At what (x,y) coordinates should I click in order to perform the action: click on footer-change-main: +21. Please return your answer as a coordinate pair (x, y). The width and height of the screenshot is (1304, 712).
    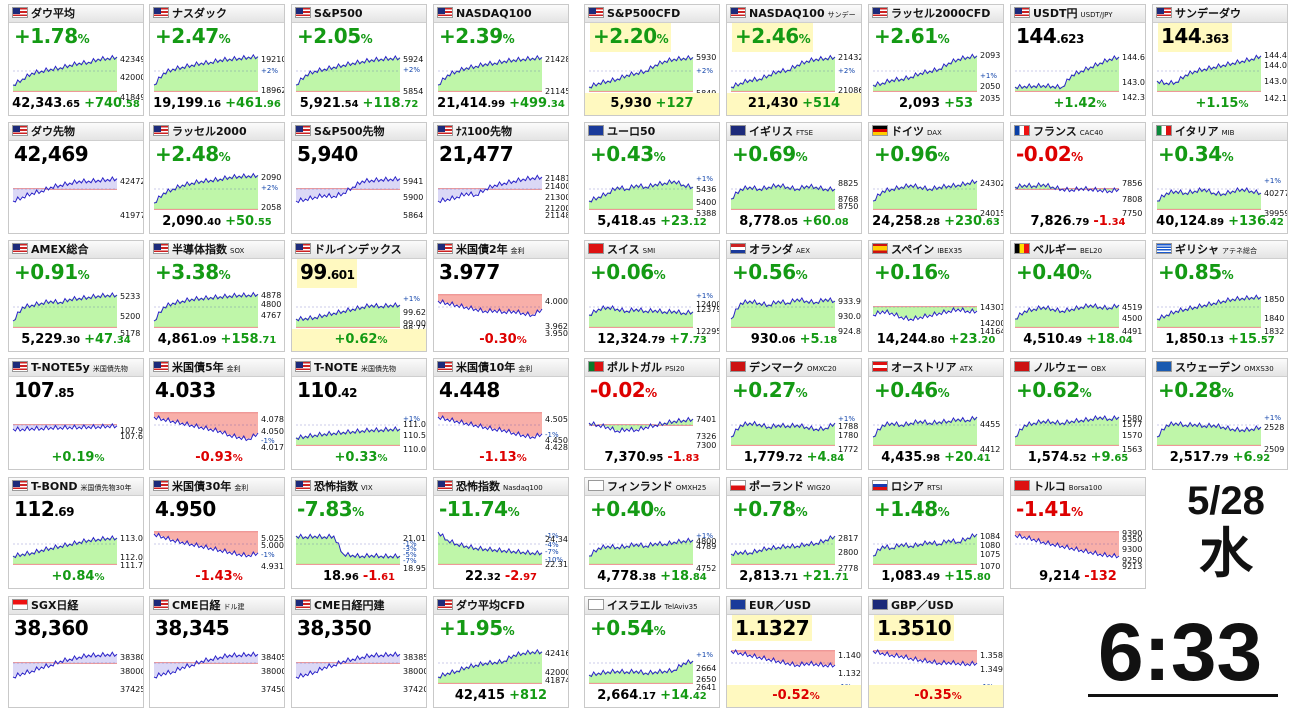
    Looking at the image, I should click on (817, 576).